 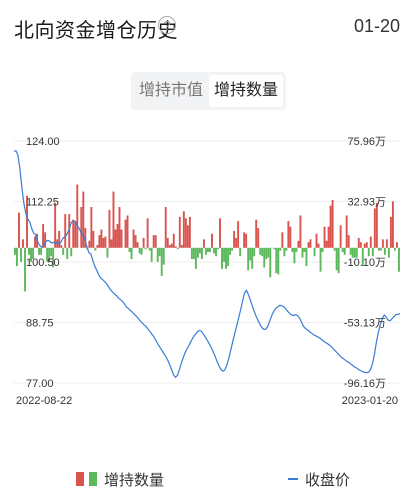 What do you see at coordinates (43, 263) in the screenshot?
I see `left-axis: 124.00 112.25 100.50 88.75 77.00` at bounding box center [43, 263].